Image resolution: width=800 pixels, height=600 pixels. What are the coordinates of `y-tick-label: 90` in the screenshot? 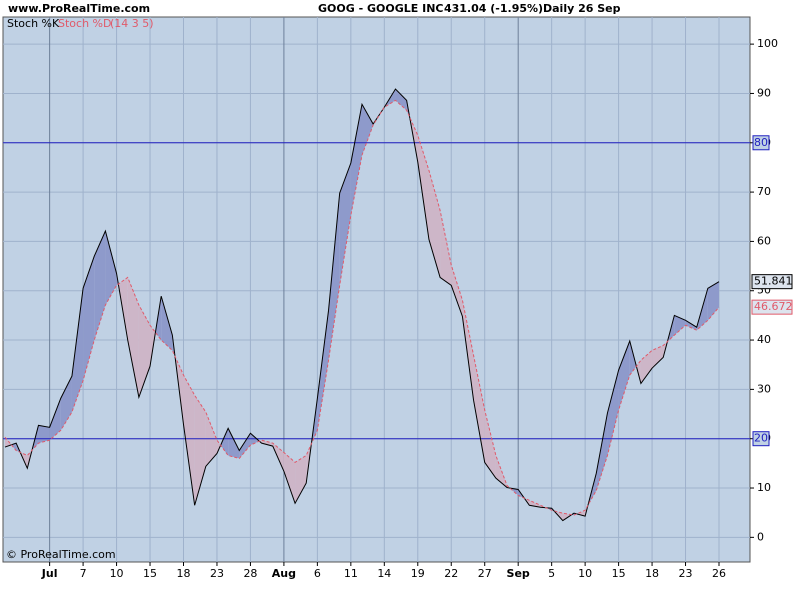 It's located at (764, 92).